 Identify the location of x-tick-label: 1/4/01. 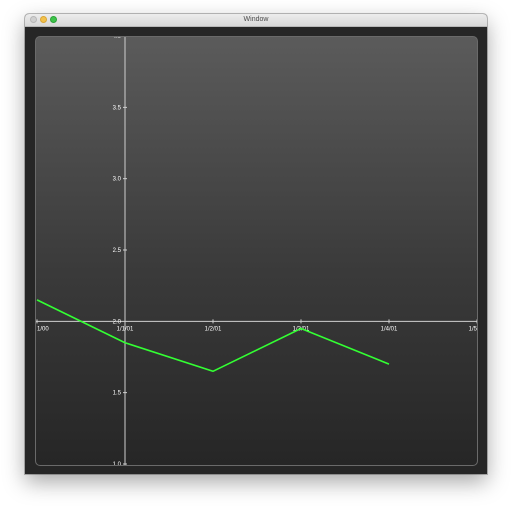
(389, 329).